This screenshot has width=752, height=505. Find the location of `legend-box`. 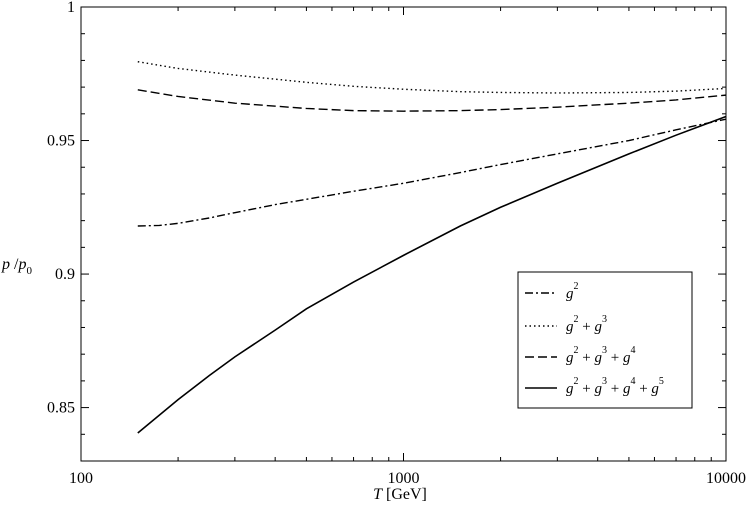

legend-box is located at coordinates (605, 340).